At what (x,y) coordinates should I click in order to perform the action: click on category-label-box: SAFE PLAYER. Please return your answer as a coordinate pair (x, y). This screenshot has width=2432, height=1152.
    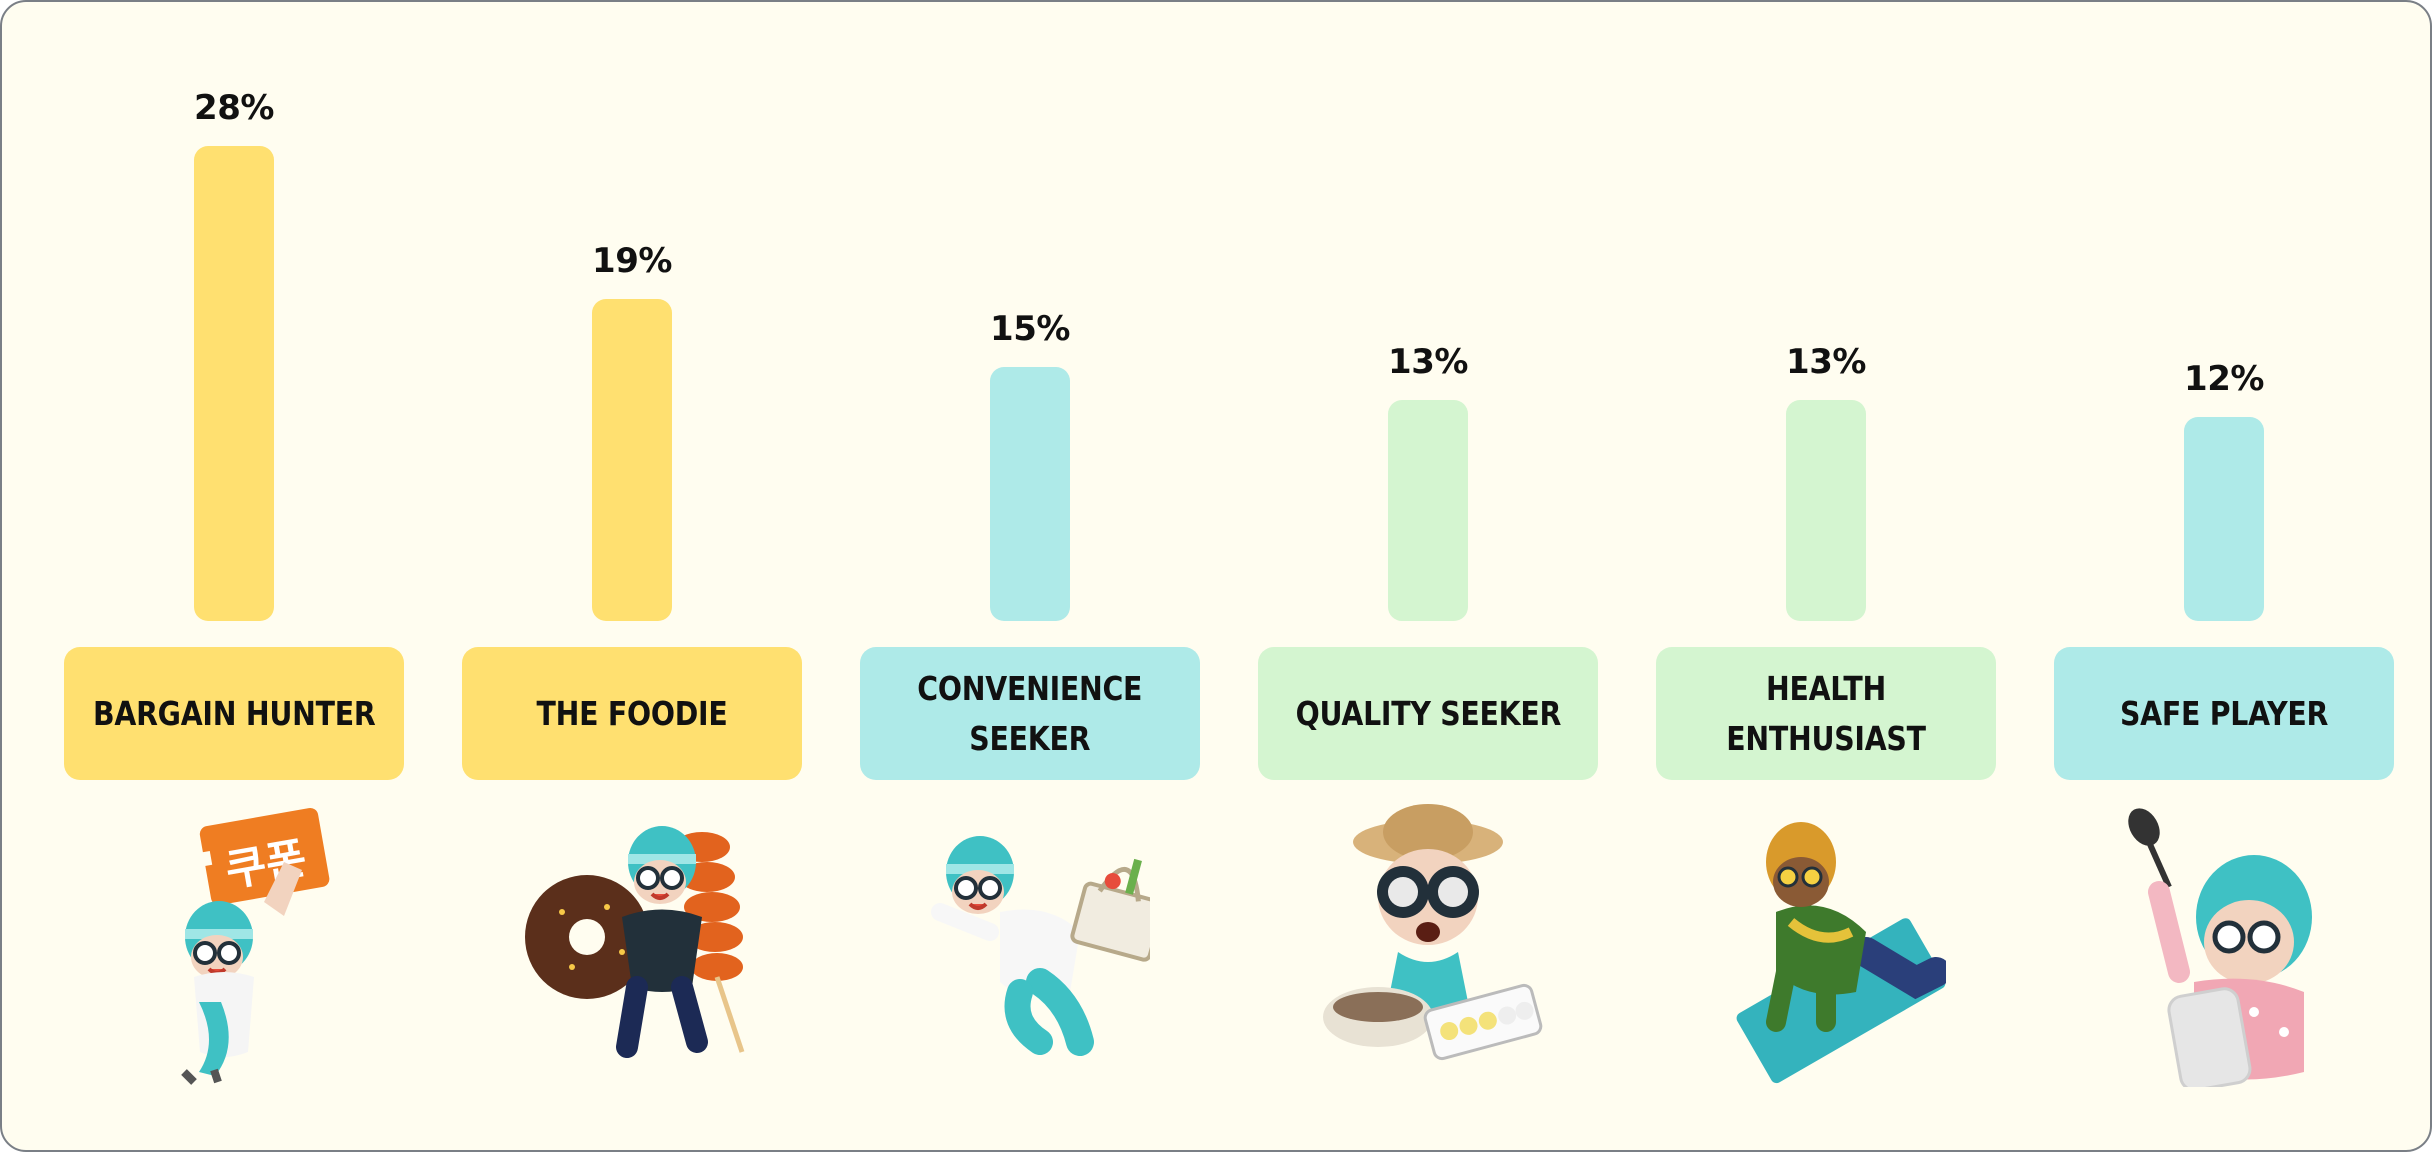
    Looking at the image, I should click on (2224, 713).